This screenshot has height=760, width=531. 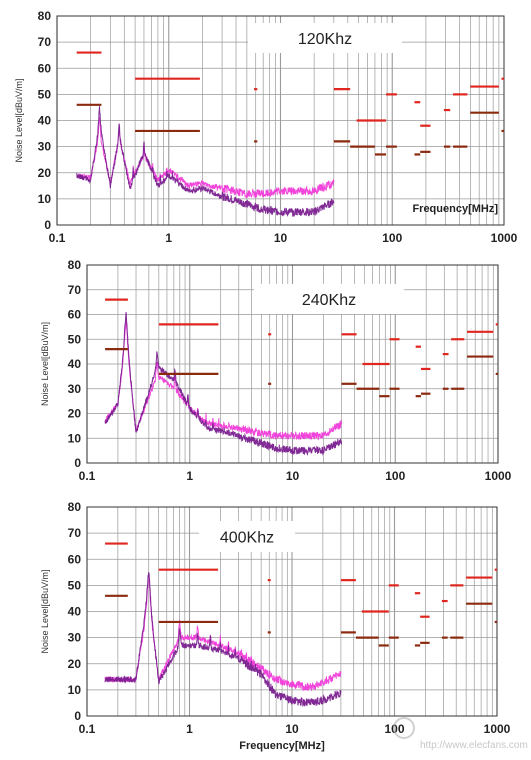 I want to click on watermark-logo-icon, so click(x=404, y=728).